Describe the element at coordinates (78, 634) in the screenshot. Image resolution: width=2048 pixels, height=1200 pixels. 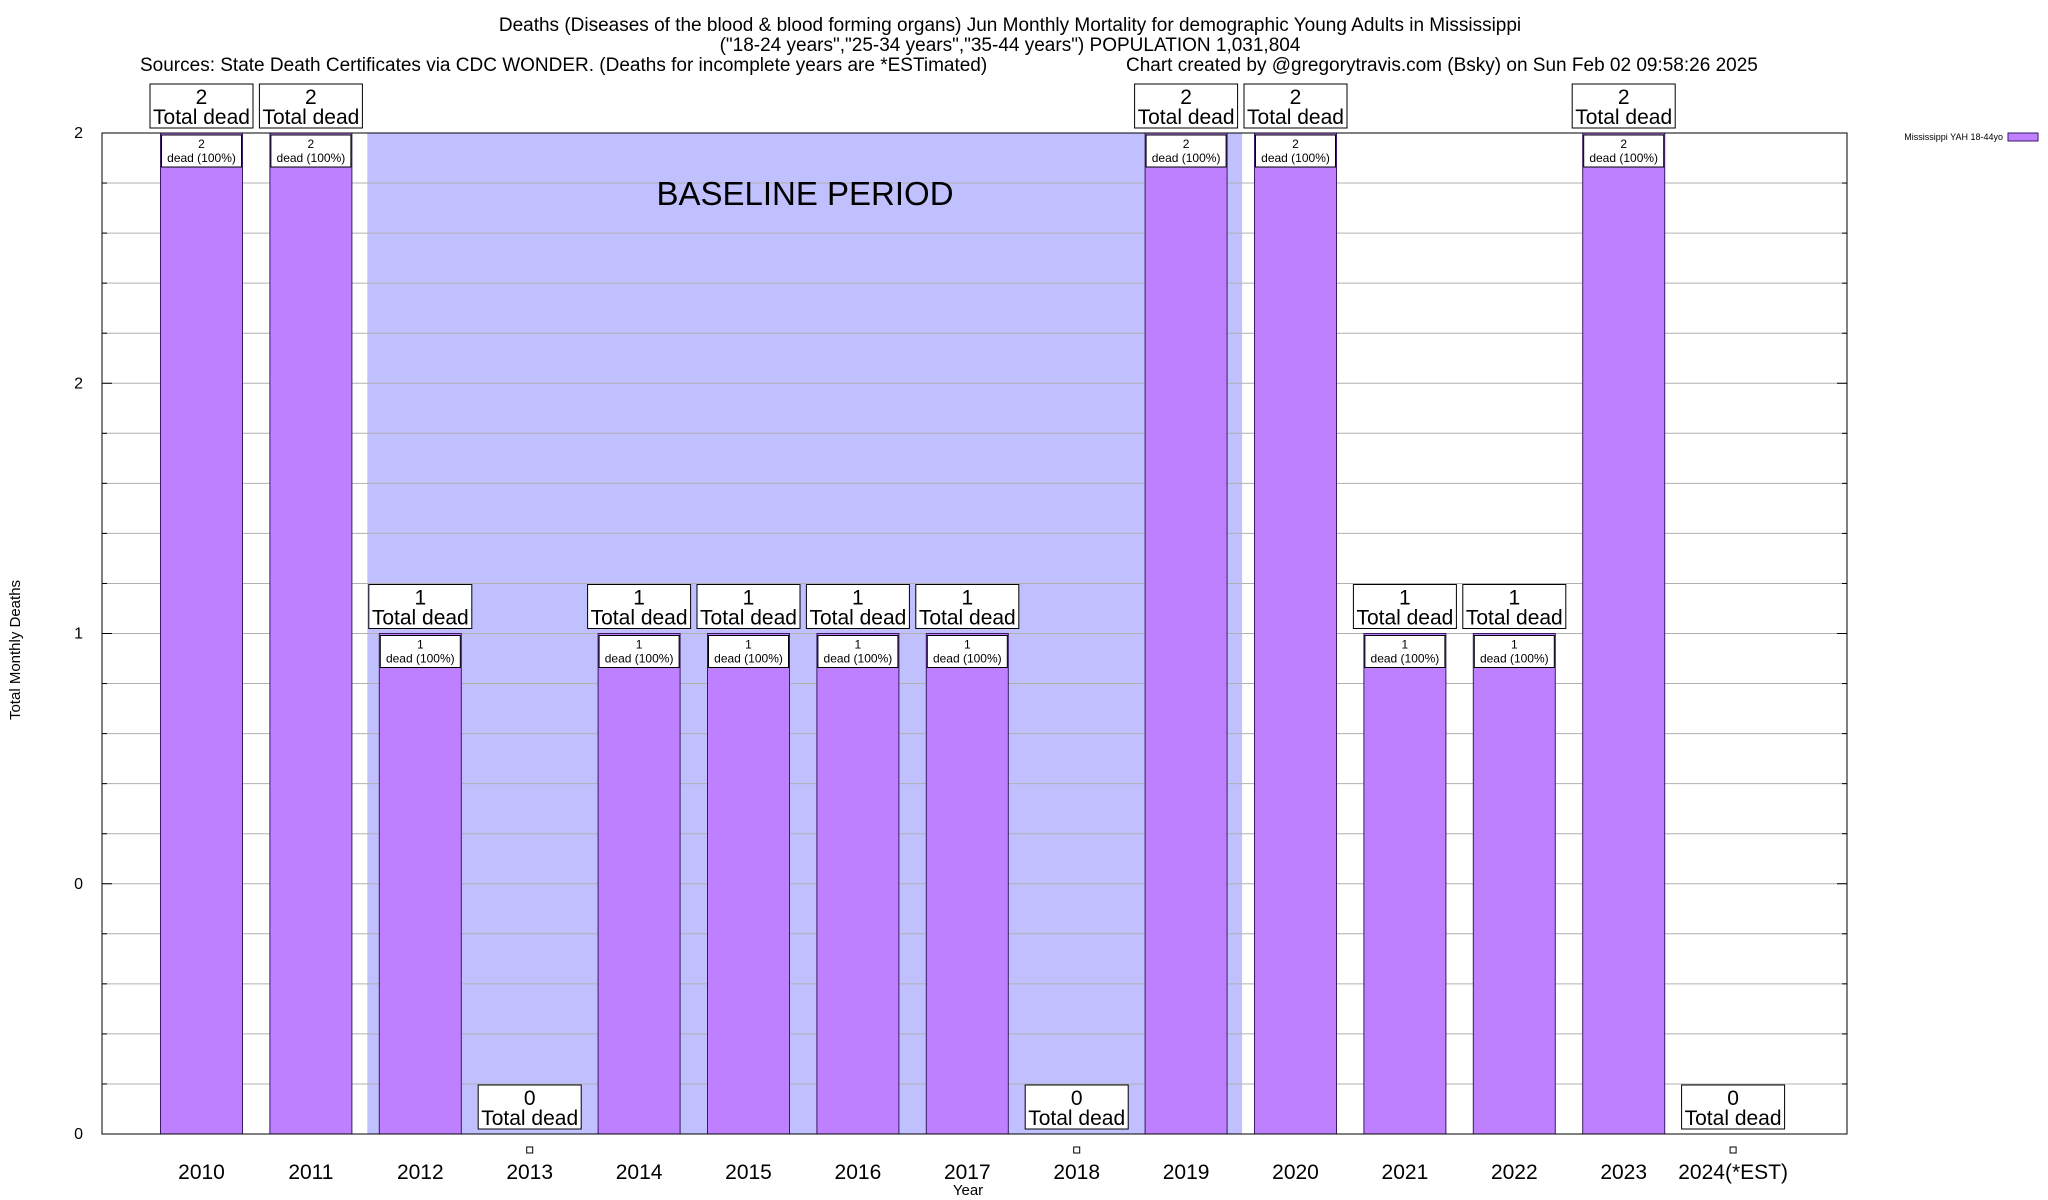
I see `y-tick-label: 1` at that location.